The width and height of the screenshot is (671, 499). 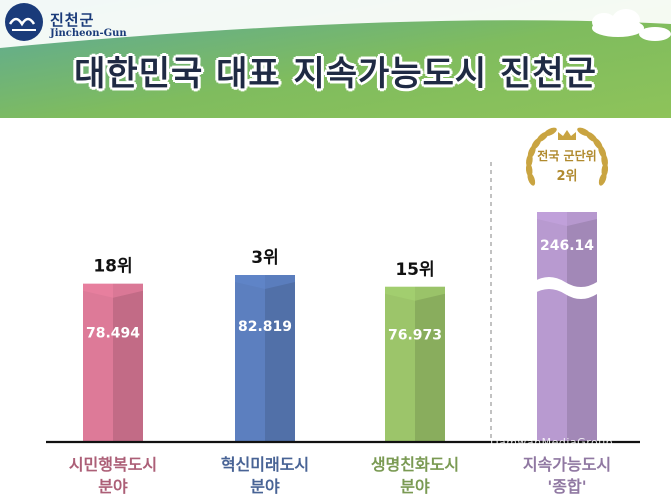 What do you see at coordinates (565, 288) in the screenshot?
I see `axis-break` at bounding box center [565, 288].